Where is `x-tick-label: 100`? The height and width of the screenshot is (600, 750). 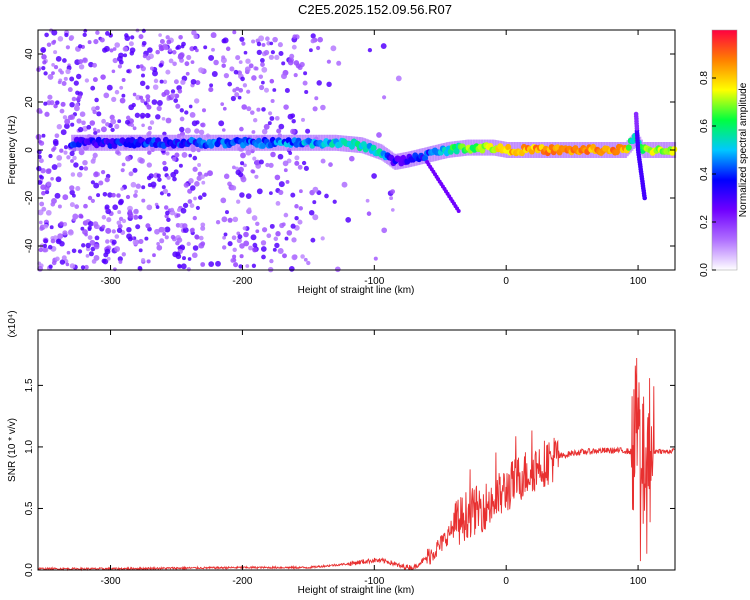 x-tick-label: 100 is located at coordinates (638, 581).